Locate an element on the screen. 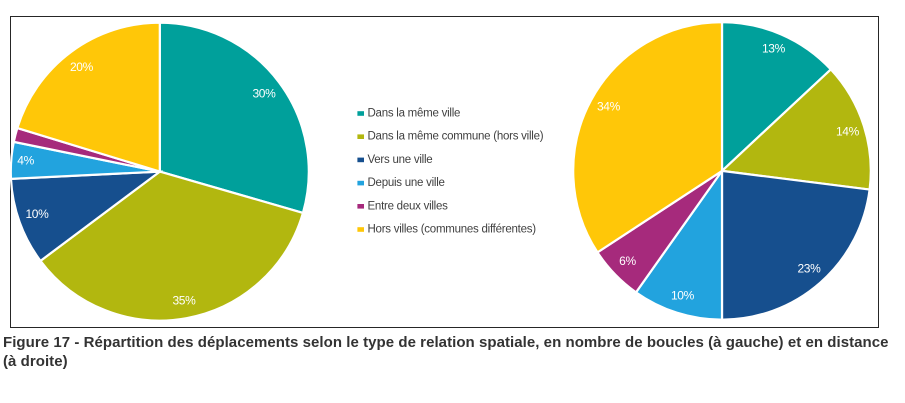  svg-text: 14% is located at coordinates (848, 132).